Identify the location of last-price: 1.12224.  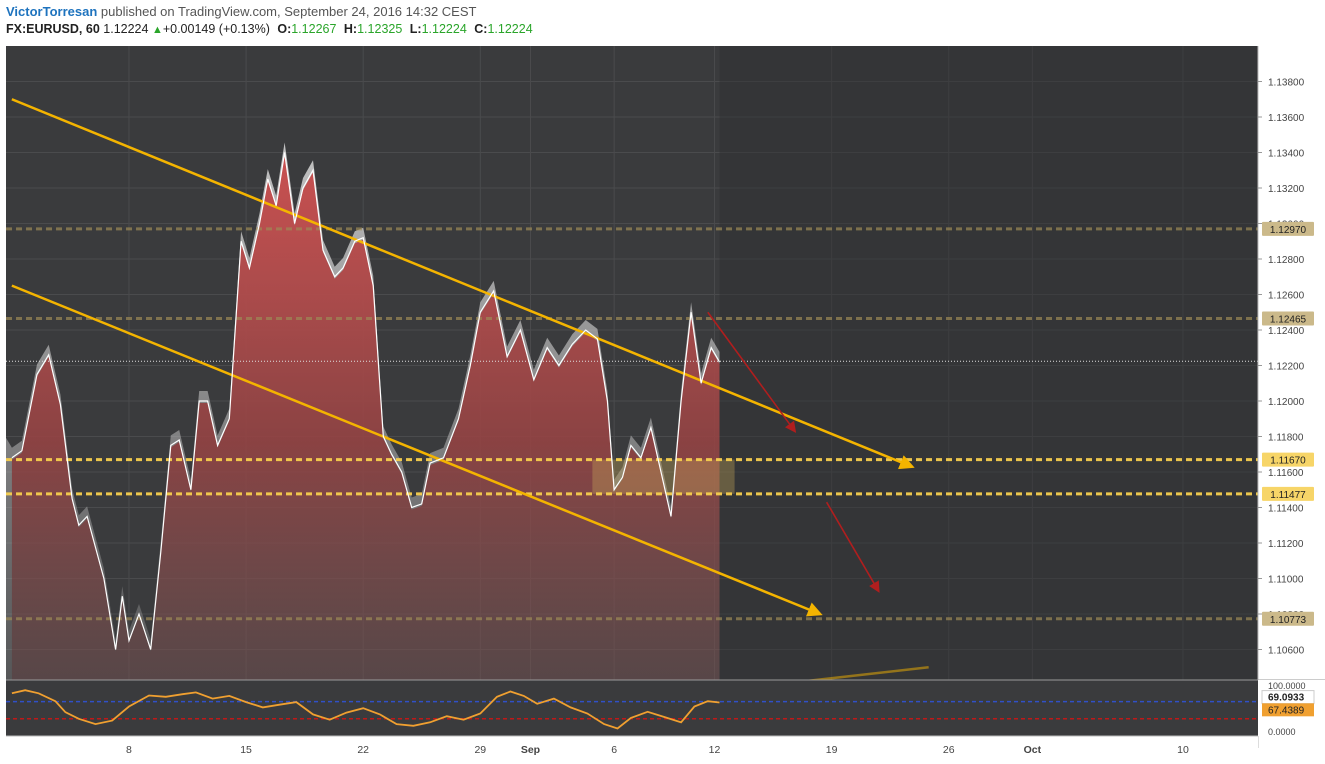
(126, 29).